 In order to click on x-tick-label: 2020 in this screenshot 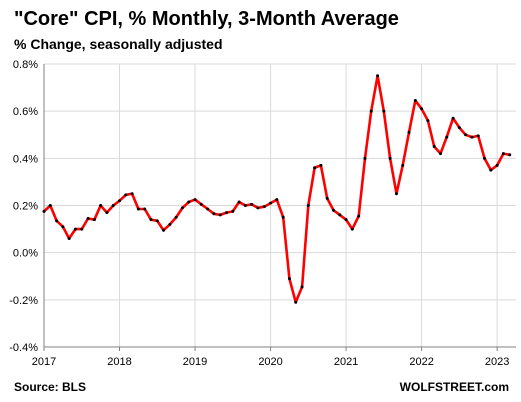, I will do `click(270, 362)`.